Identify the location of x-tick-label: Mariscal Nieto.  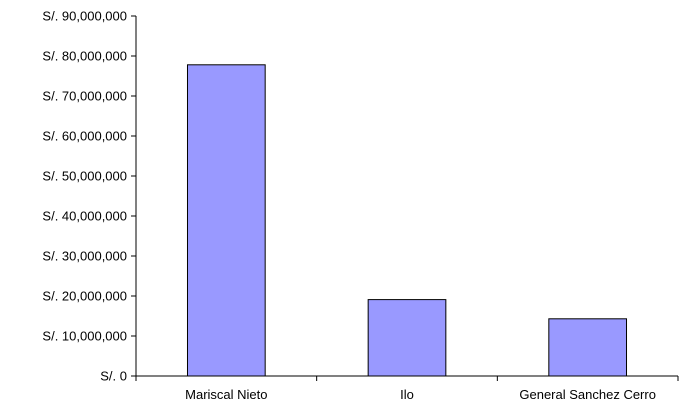
(226, 394).